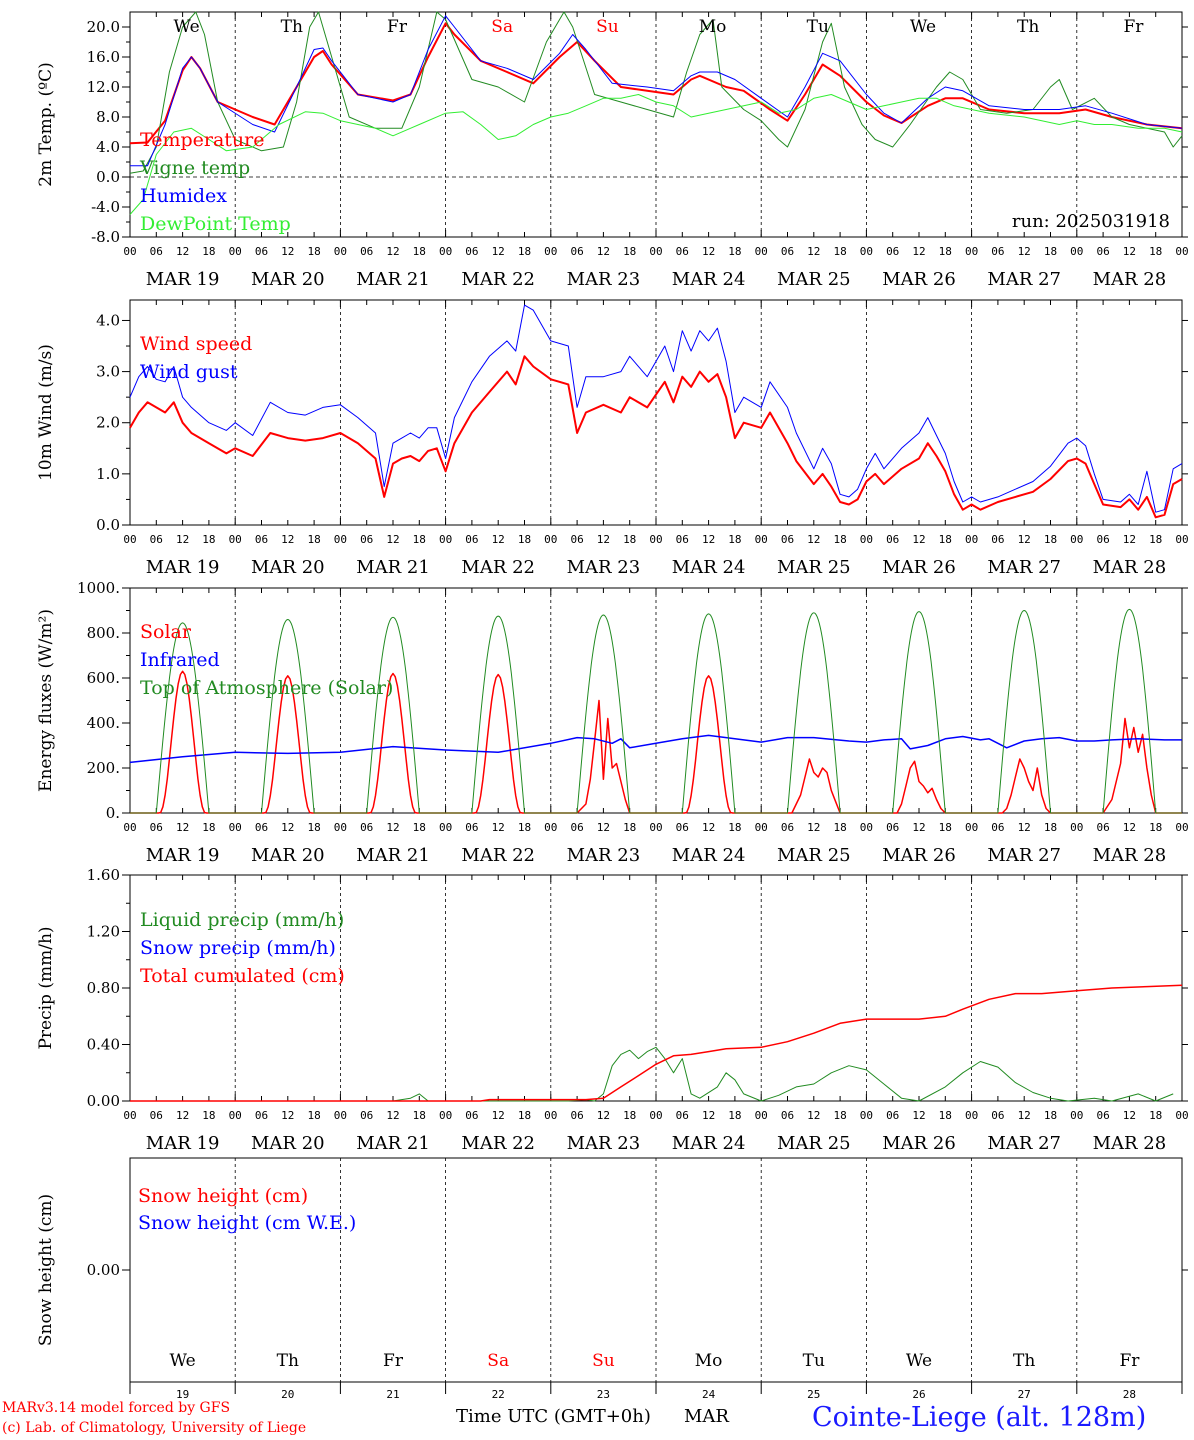  I want to click on date-label: MAR 24, so click(709, 1143).